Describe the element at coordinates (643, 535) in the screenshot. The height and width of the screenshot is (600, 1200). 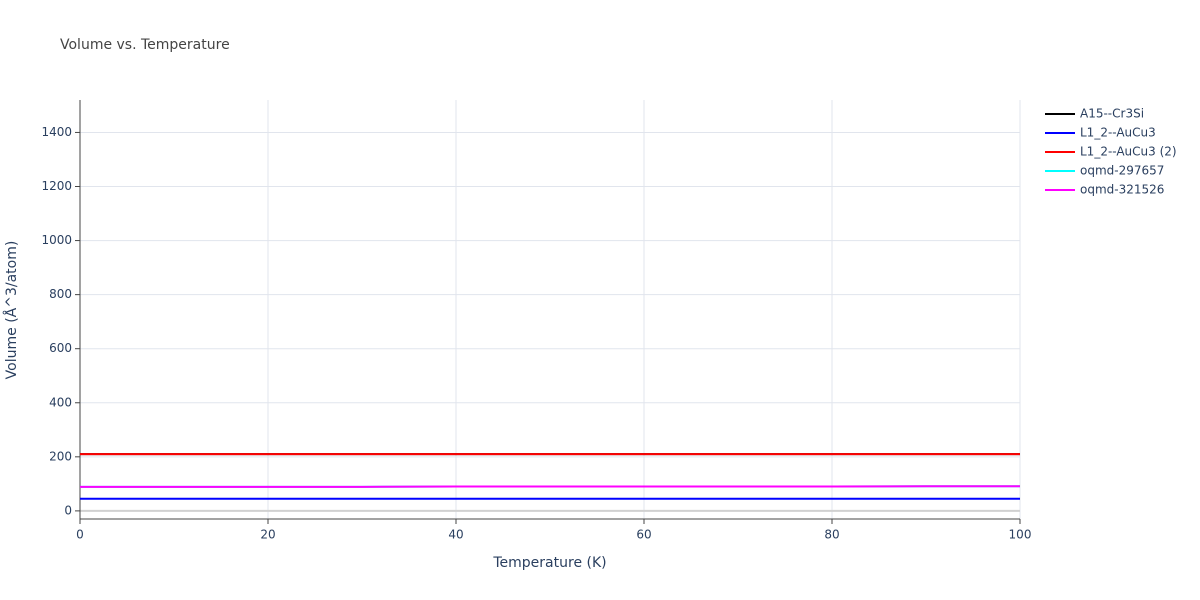
I see `x-tick-label: 60` at that location.